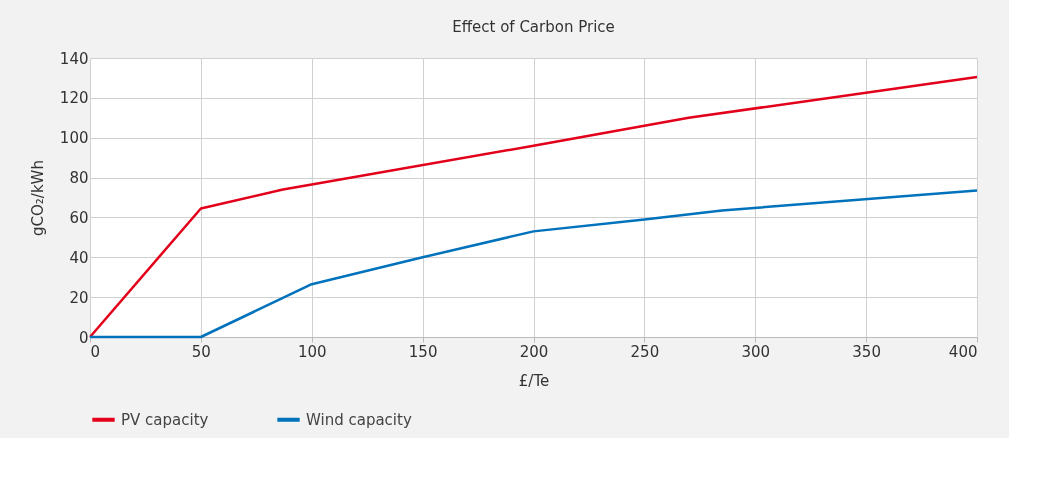 The width and height of the screenshot is (1051, 490). Describe the element at coordinates (312, 351) in the screenshot. I see `x-tick-label: 100` at that location.